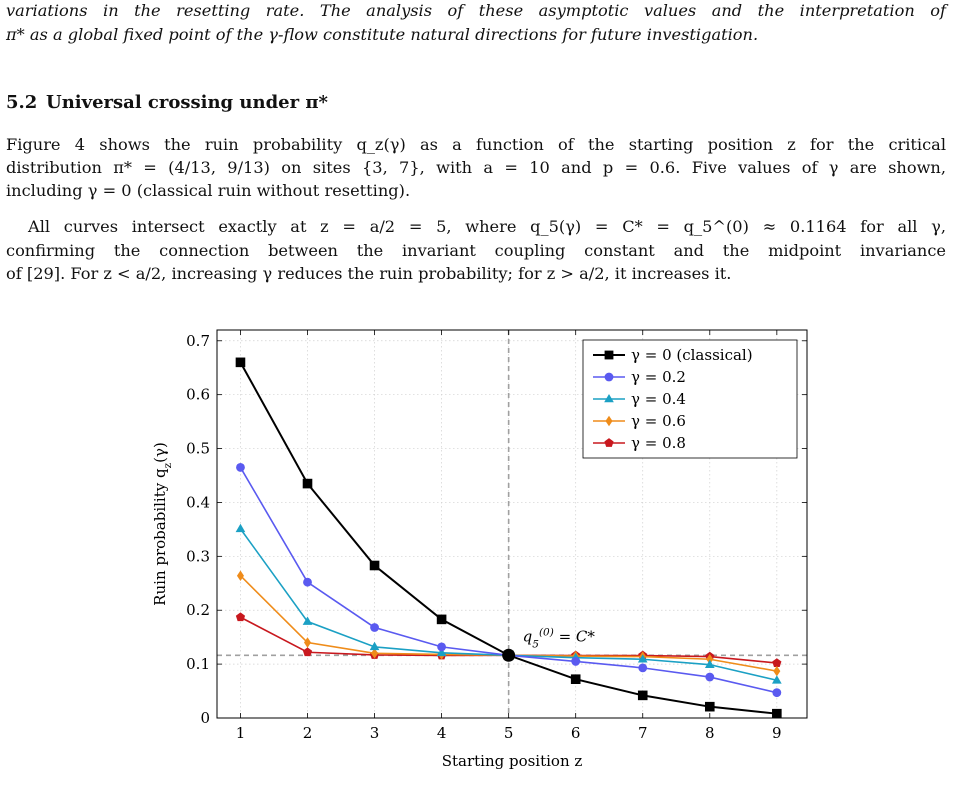 The width and height of the screenshot is (955, 803). Describe the element at coordinates (512, 761) in the screenshot. I see `x-axis-label: Starting position z` at that location.